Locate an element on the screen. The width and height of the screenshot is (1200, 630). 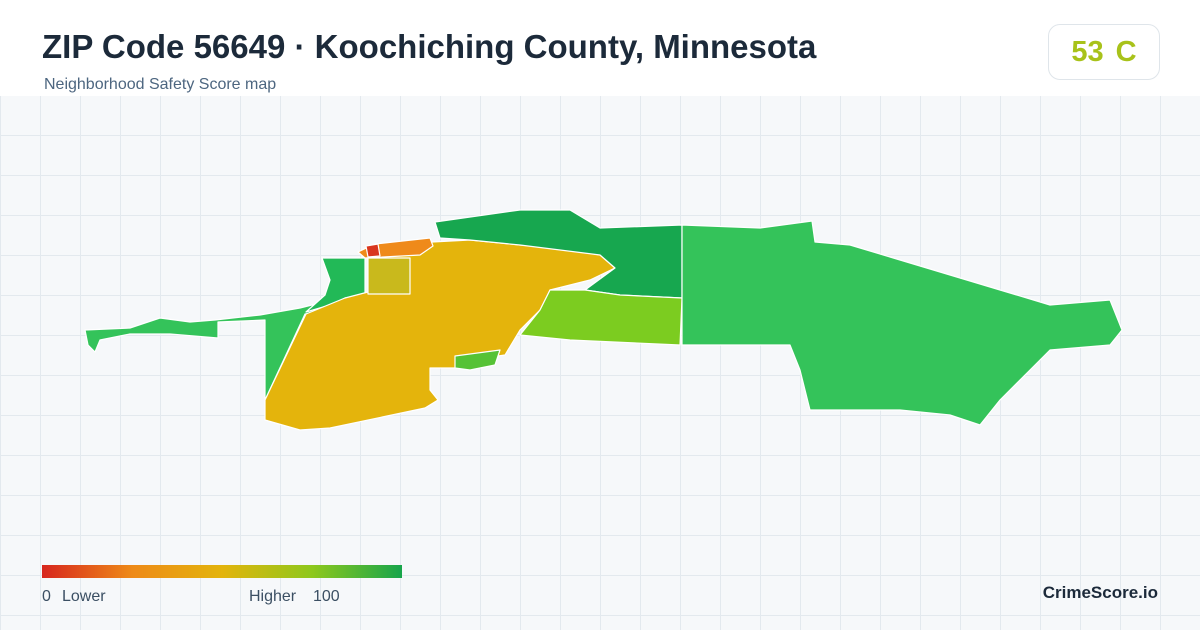
brand: CrimeScore.io is located at coordinates (1100, 592).